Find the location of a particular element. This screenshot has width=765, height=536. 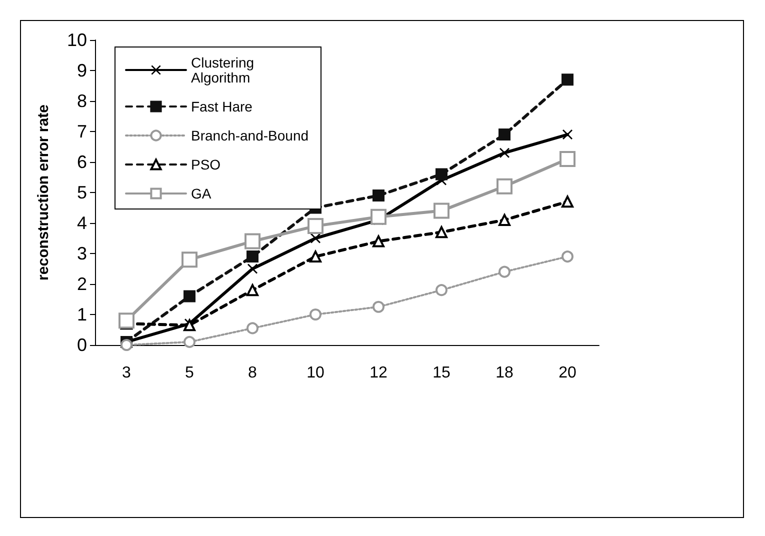

legend-label: GA is located at coordinates (201, 194).